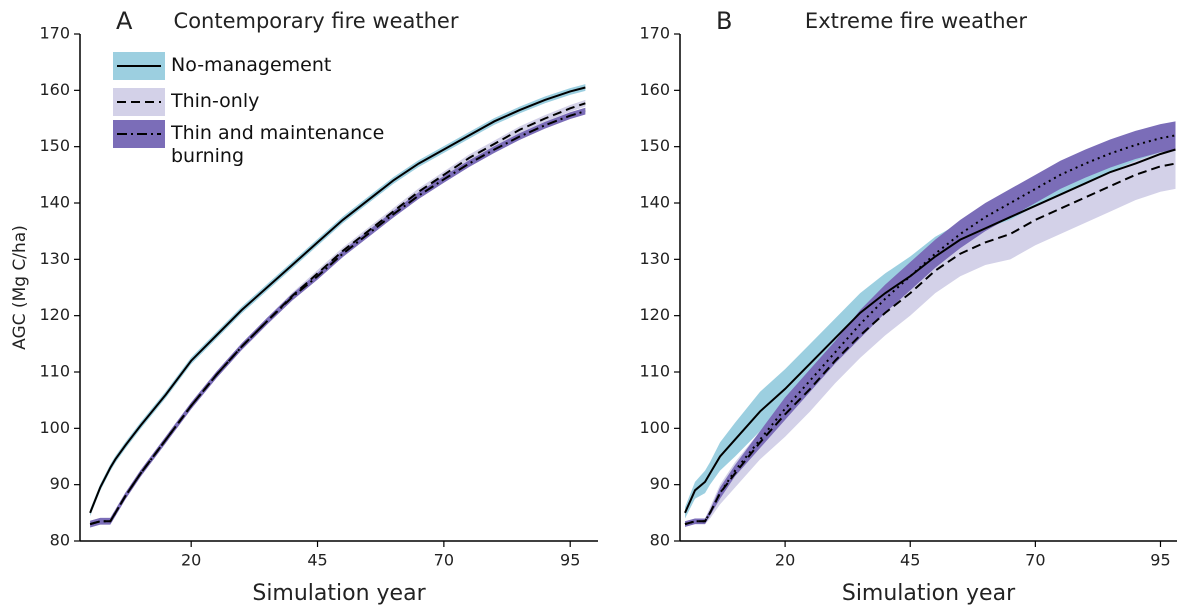  I want to click on chart-title: Extreme fire weather, so click(916, 21).